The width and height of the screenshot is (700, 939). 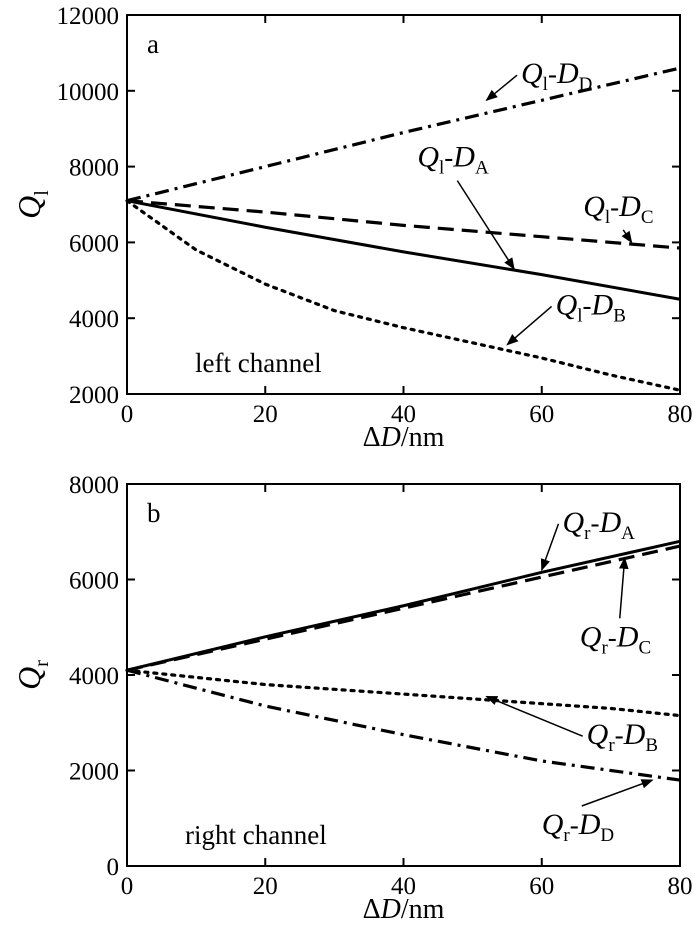 What do you see at coordinates (32, 204) in the screenshot?
I see `panel-a-y-axis-label: Ql` at bounding box center [32, 204].